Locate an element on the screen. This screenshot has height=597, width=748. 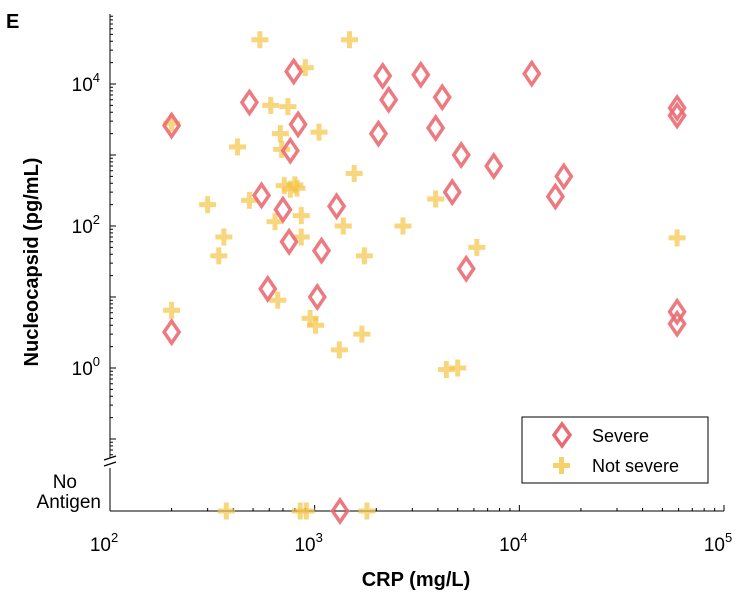
x-axis-label: CRP (mg/L) is located at coordinates (416, 580).